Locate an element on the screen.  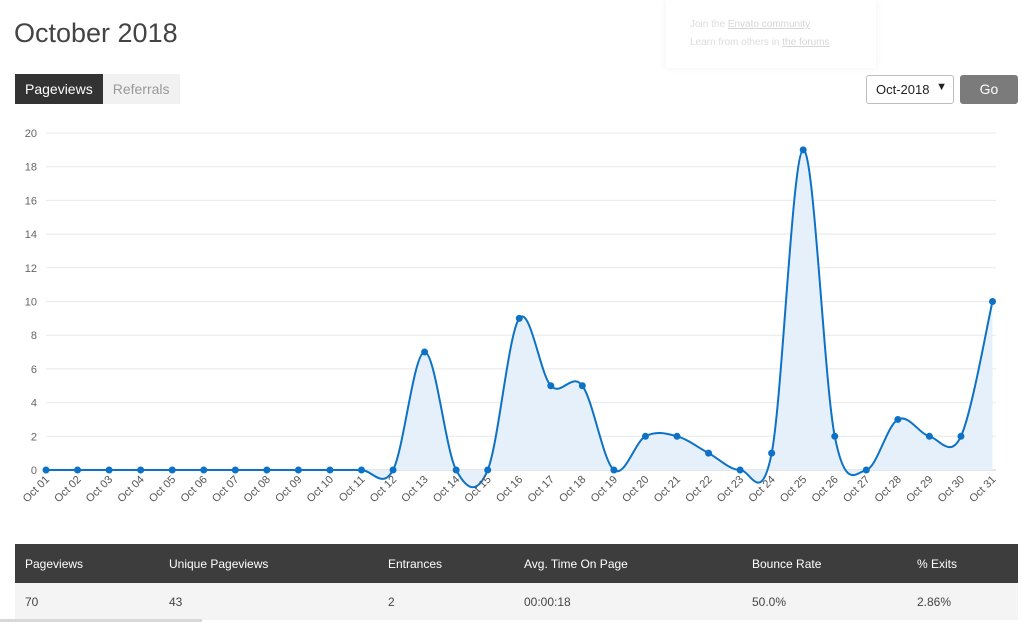
x-tick-label: Oct 18 is located at coordinates (572, 489).